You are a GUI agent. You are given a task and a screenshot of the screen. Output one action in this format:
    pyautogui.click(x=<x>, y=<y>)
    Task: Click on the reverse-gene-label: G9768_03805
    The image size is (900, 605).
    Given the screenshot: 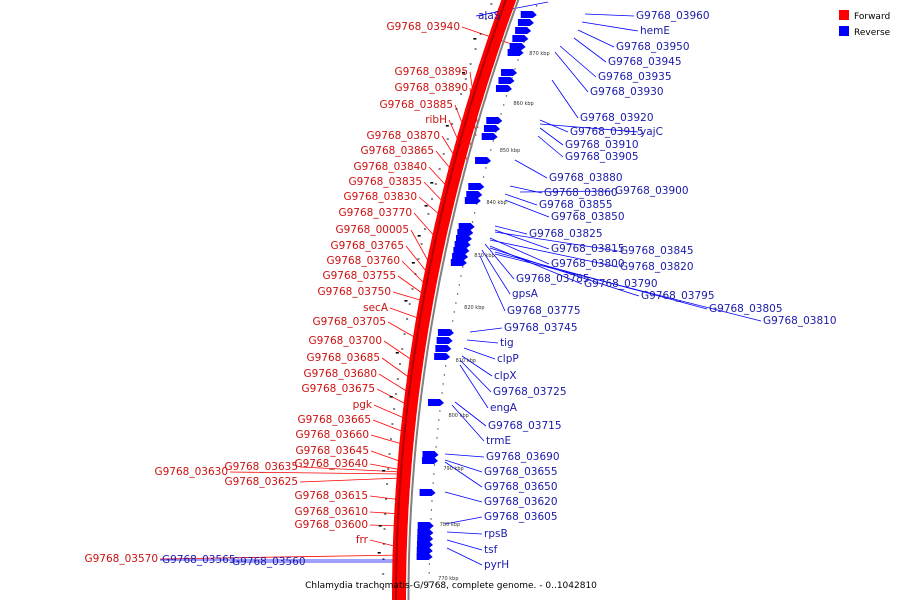 What is the action you would take?
    pyautogui.click(x=746, y=309)
    